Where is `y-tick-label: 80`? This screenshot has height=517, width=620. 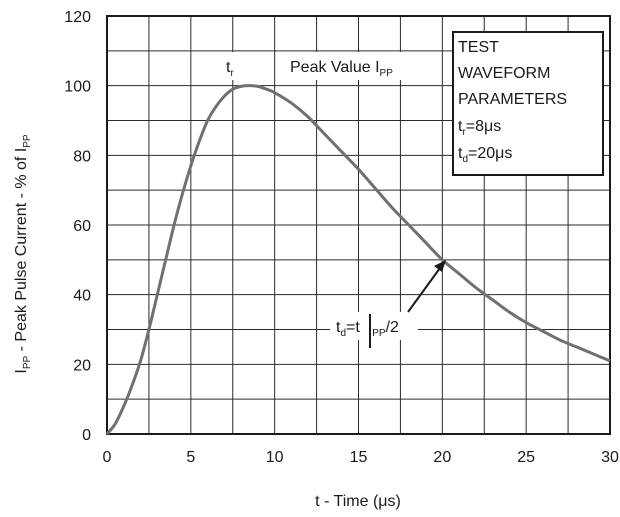 y-tick-label: 80 is located at coordinates (82, 156).